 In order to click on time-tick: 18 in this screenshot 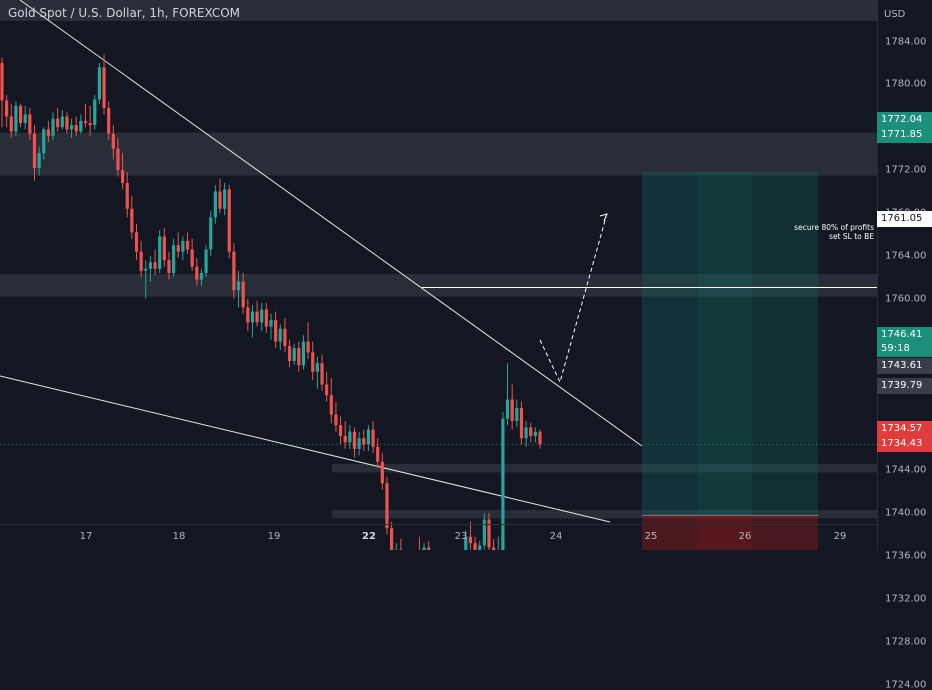, I will do `click(179, 536)`.